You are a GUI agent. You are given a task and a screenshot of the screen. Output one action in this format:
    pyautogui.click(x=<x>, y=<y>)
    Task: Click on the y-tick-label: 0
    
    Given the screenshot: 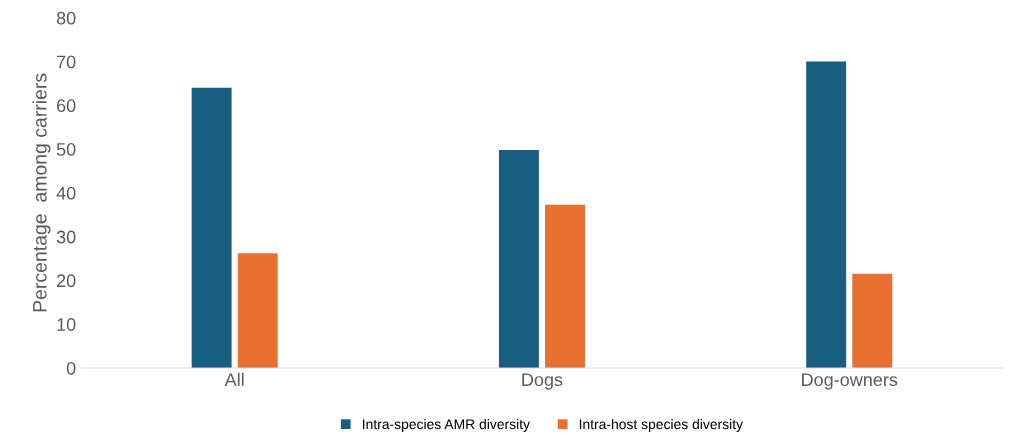 What is the action you would take?
    pyautogui.click(x=71, y=368)
    